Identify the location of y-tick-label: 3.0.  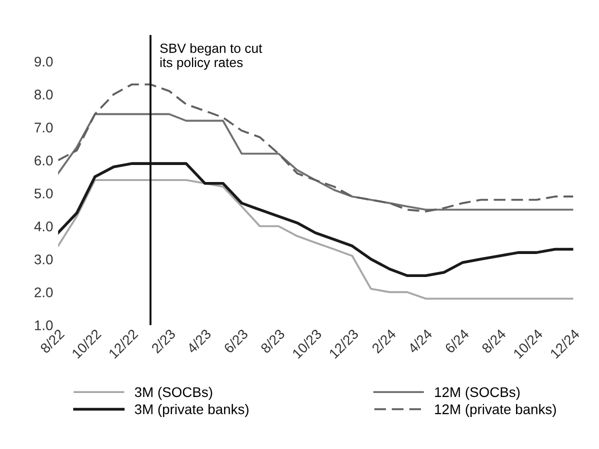
(43, 259).